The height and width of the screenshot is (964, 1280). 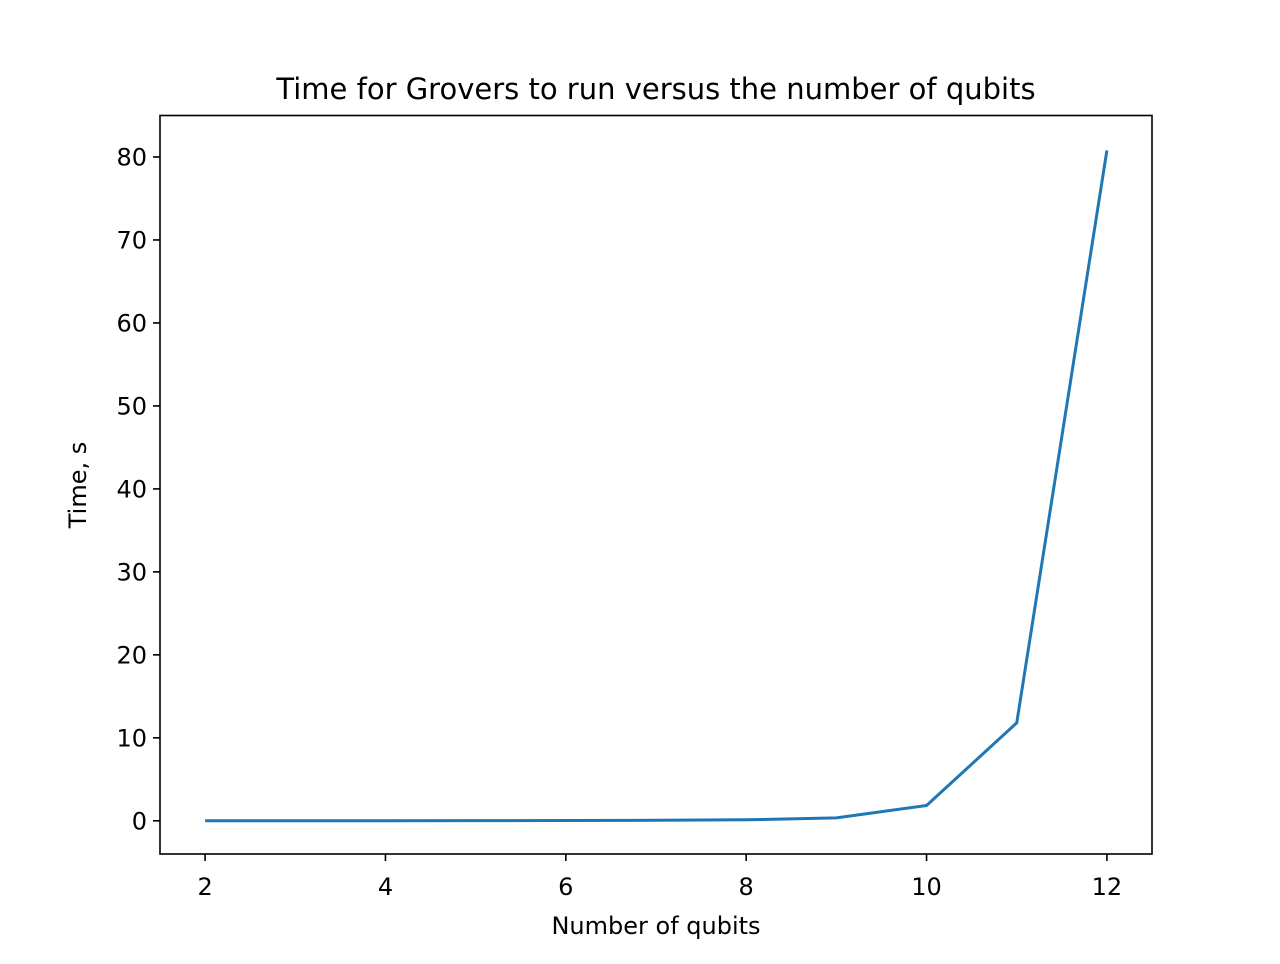 I want to click on y-tick-label: 10, so click(x=131, y=738).